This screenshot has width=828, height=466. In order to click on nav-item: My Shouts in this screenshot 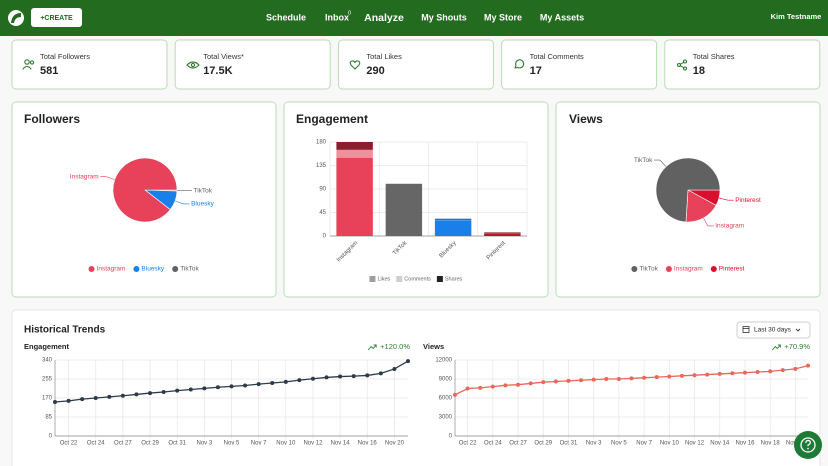, I will do `click(444, 17)`.